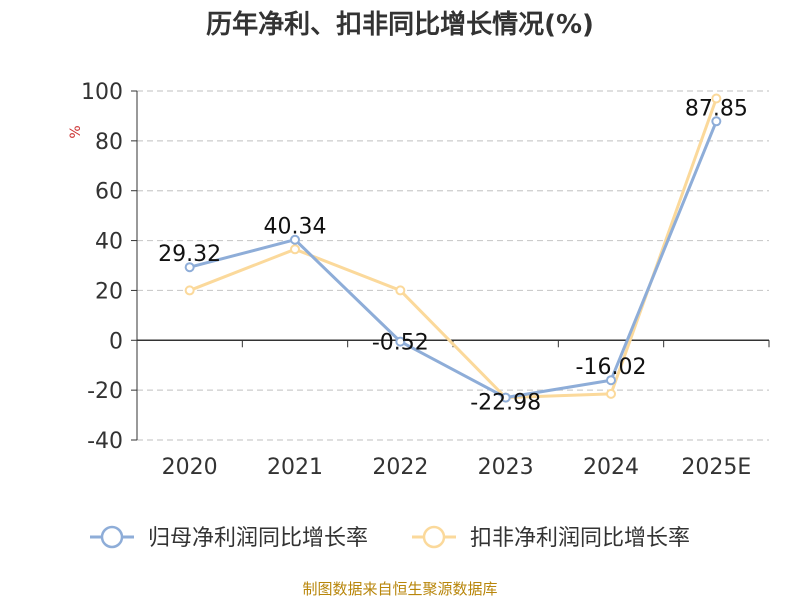 This screenshot has height=600, width=800. I want to click on data-label: 29.32, so click(189, 254).